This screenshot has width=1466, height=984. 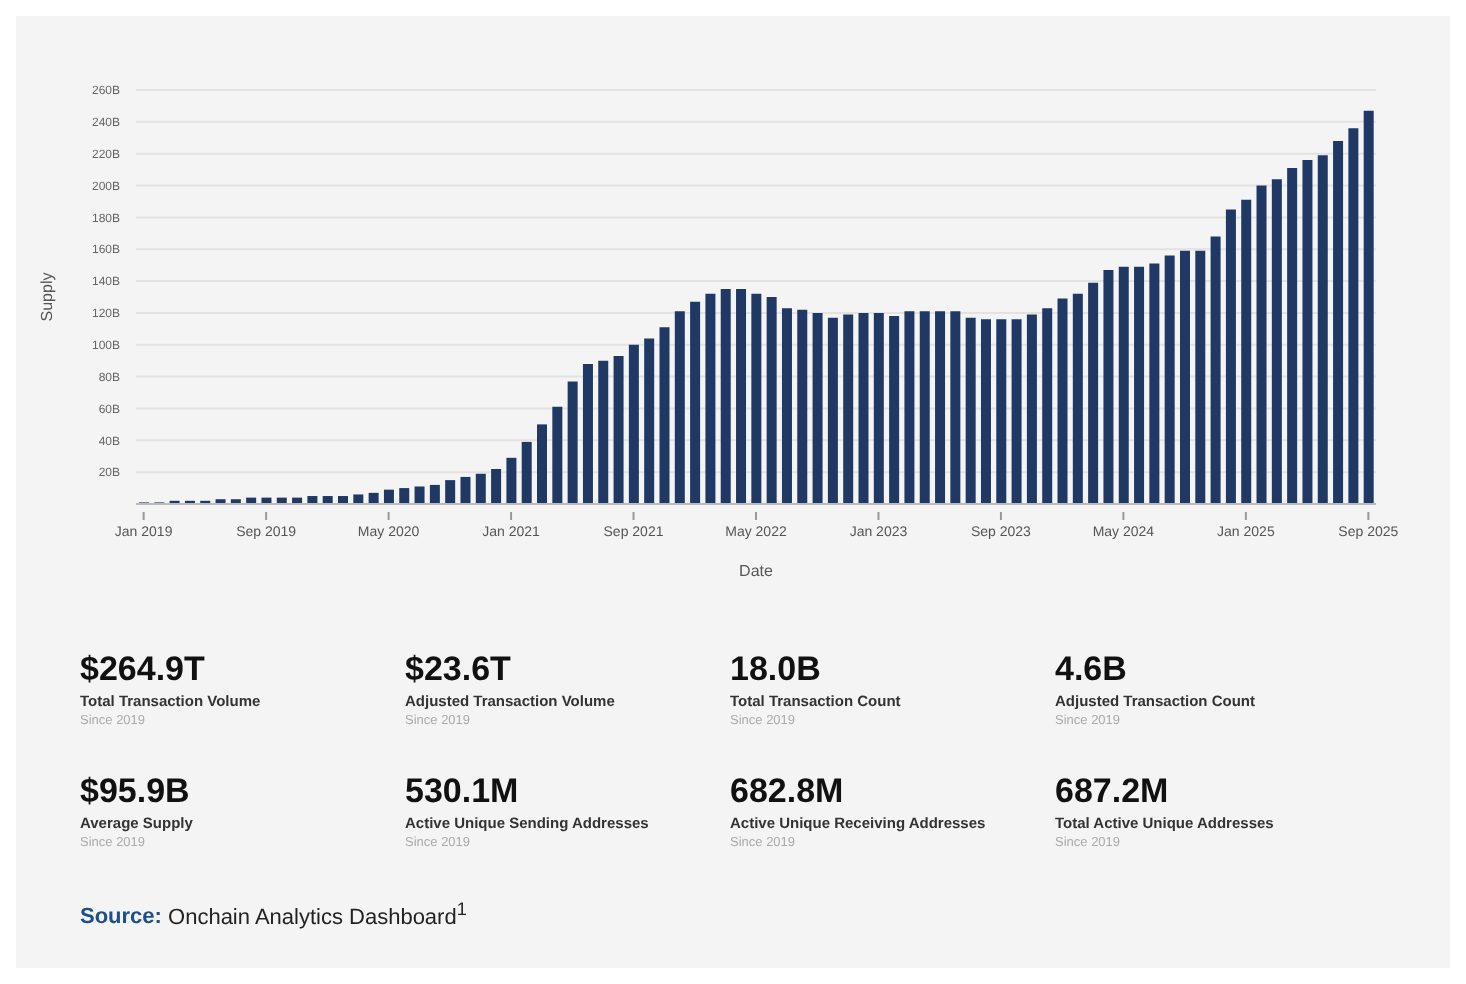 What do you see at coordinates (136, 792) in the screenshot?
I see `text: $95.9B` at bounding box center [136, 792].